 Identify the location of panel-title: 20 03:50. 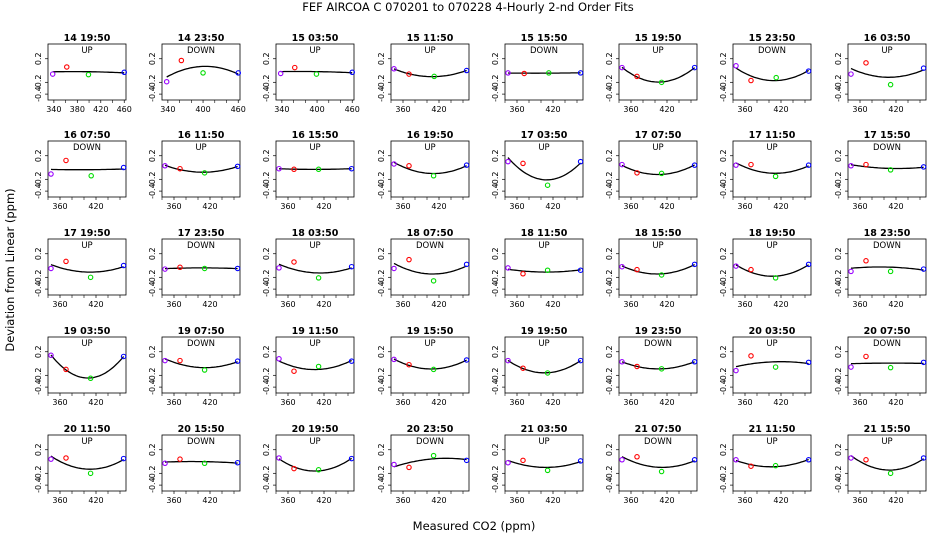
(772, 331).